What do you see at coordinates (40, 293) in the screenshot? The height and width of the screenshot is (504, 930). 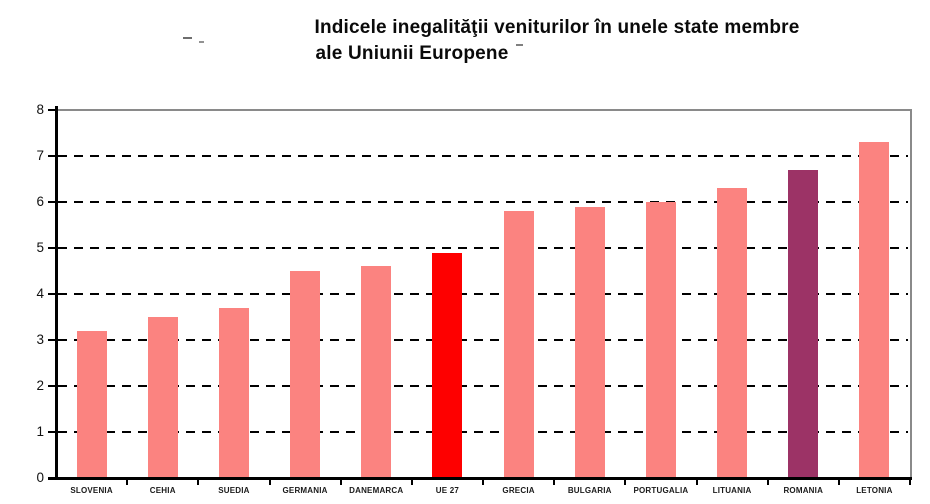 I see `y-axis-label-4: 4` at bounding box center [40, 293].